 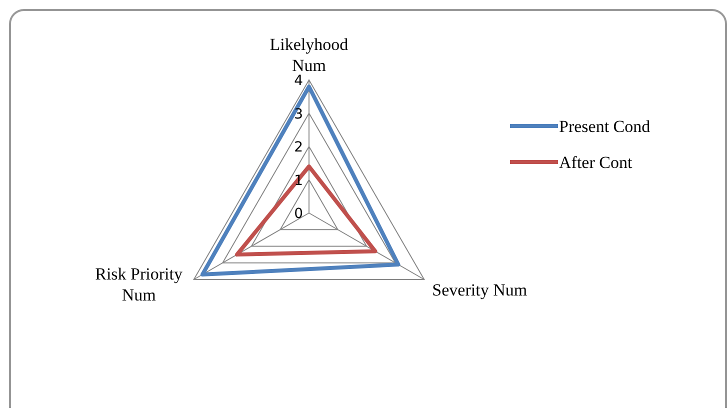 I want to click on y-tick-label: 3, so click(x=298, y=114).